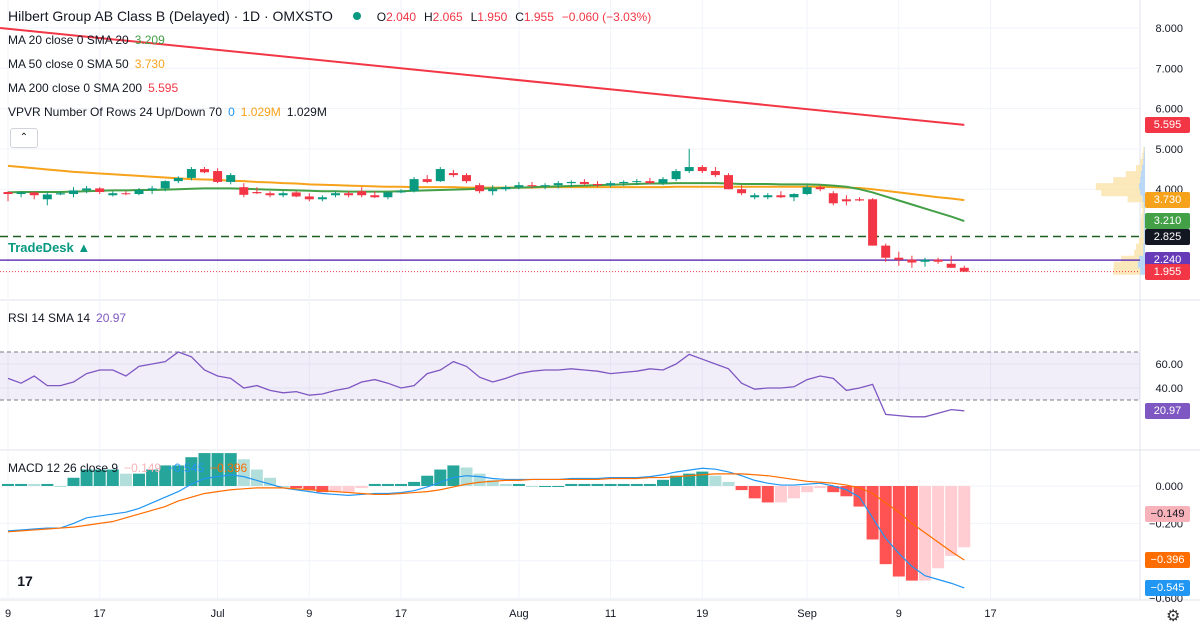 This screenshot has width=1200, height=630. Describe the element at coordinates (898, 614) in the screenshot. I see `time-axis-label: 9` at that location.